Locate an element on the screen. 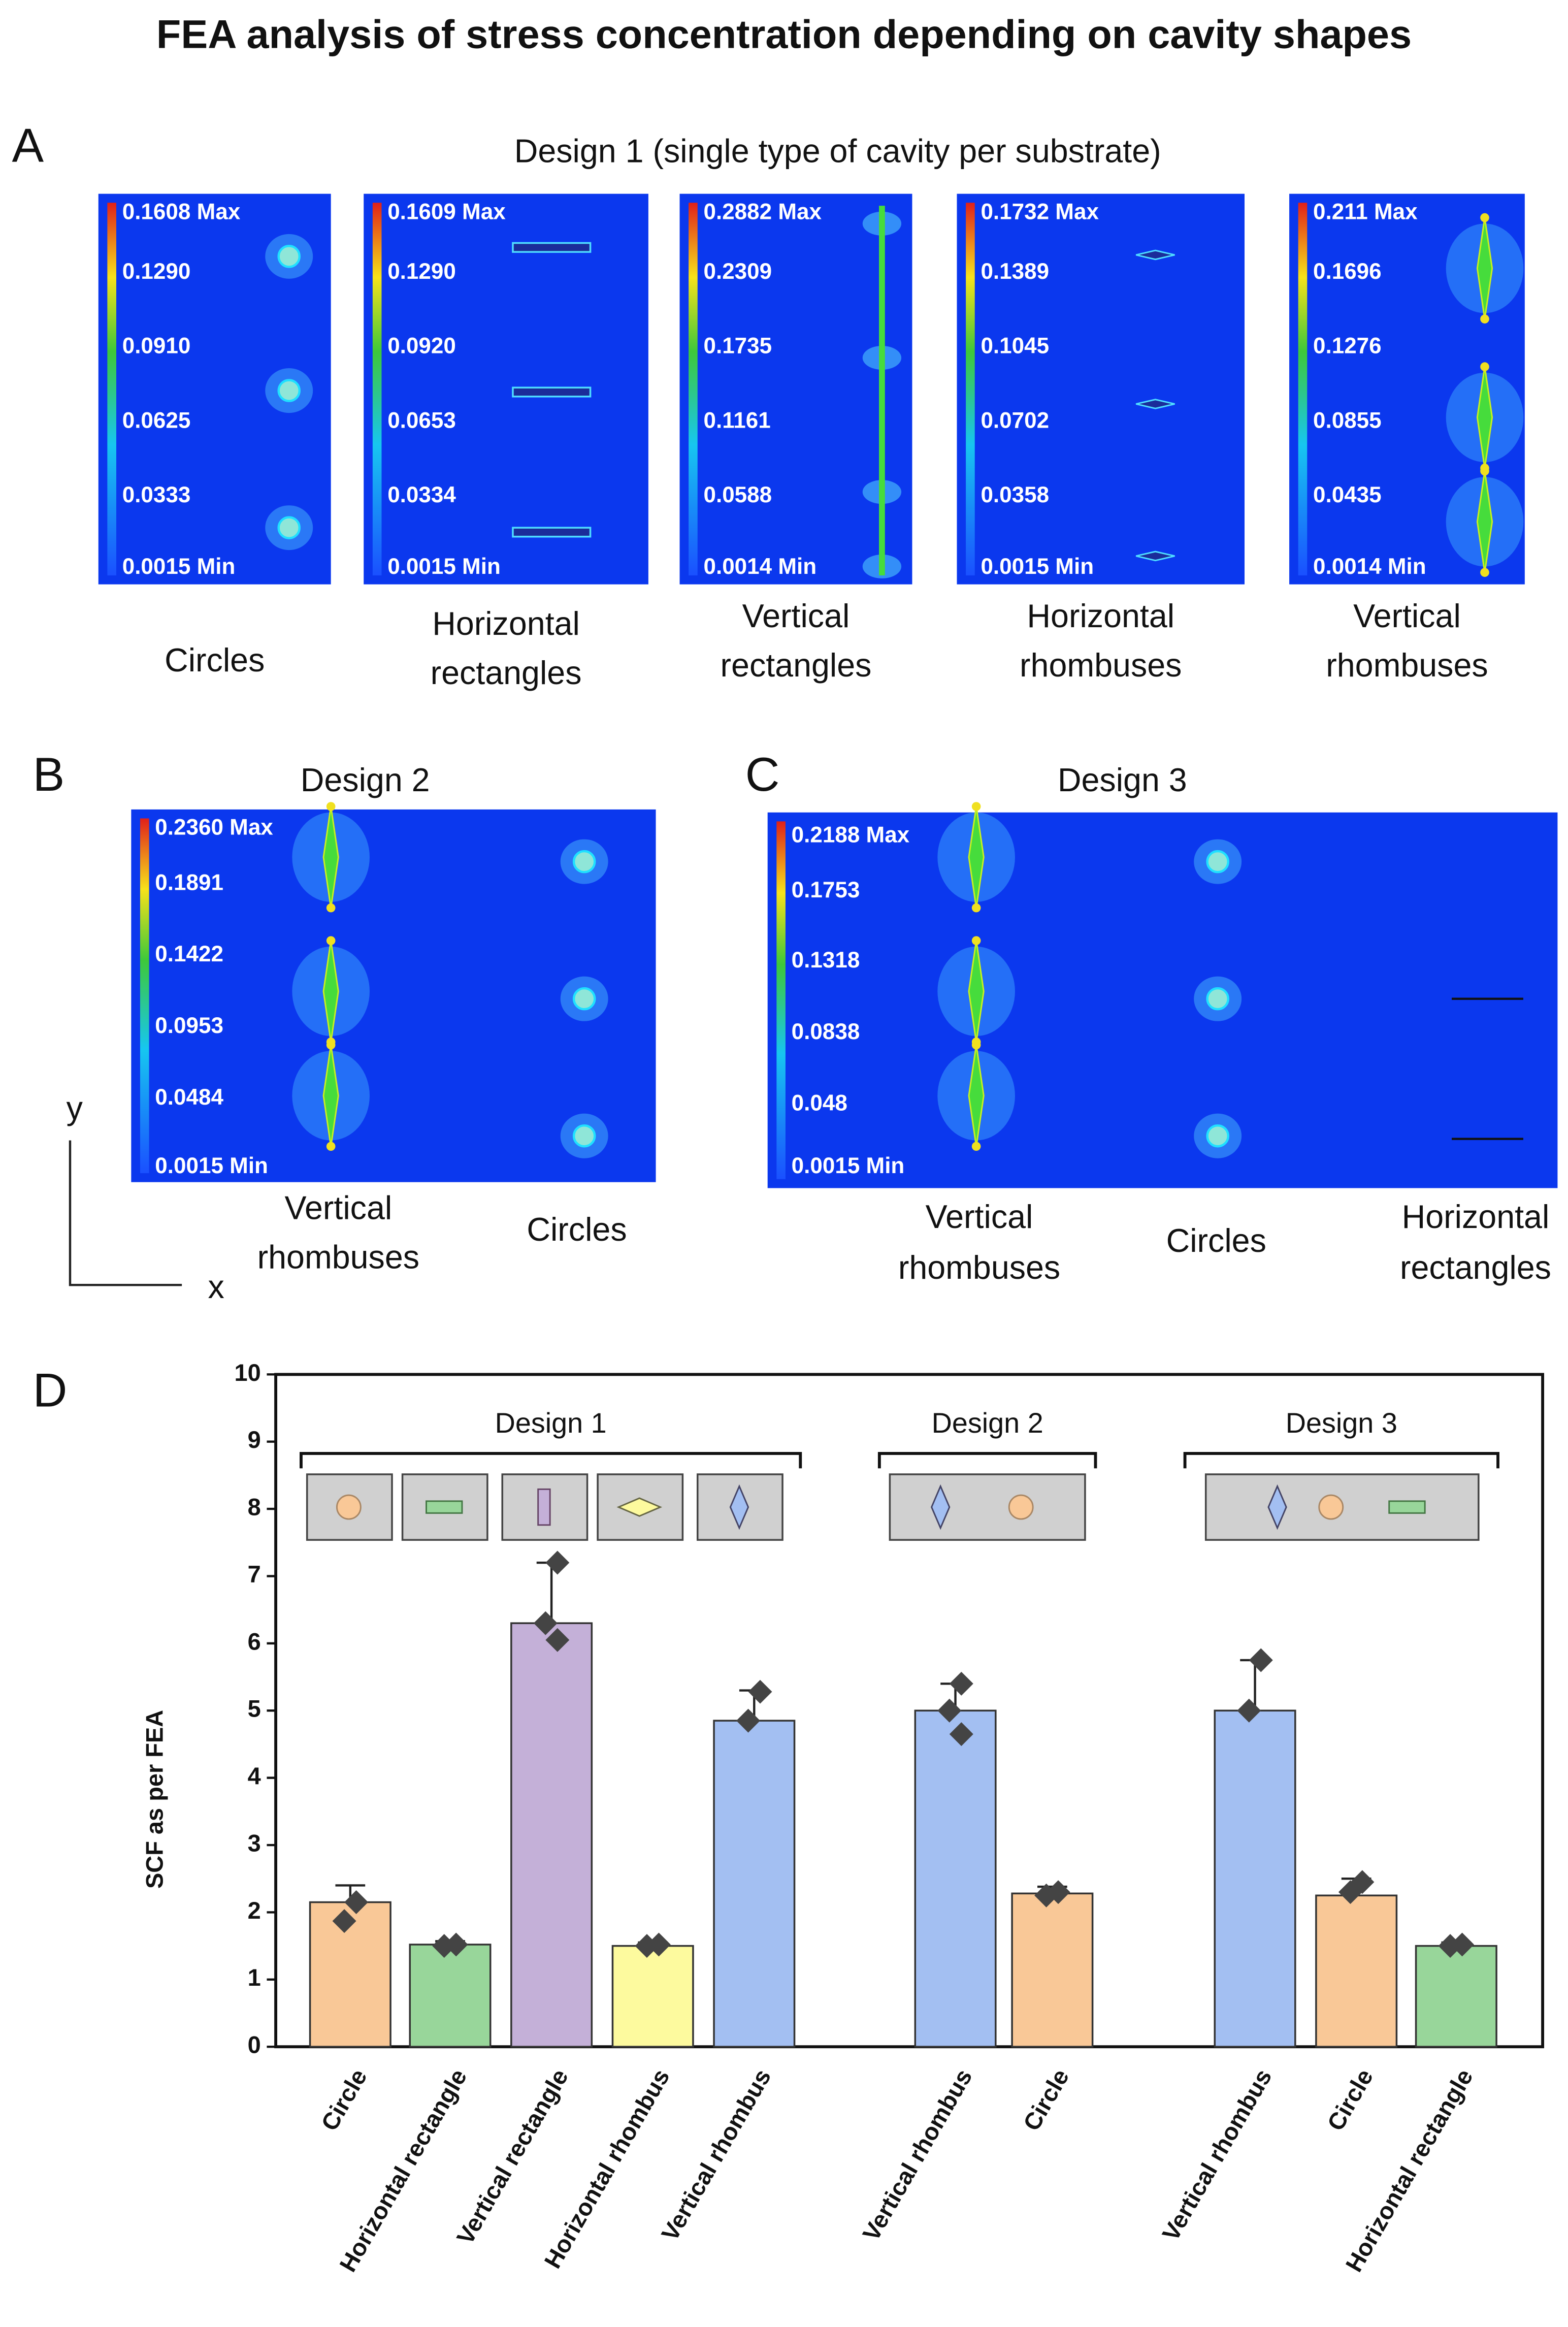 The height and width of the screenshot is (2327, 1568). panel-label: B is located at coordinates (49, 775).